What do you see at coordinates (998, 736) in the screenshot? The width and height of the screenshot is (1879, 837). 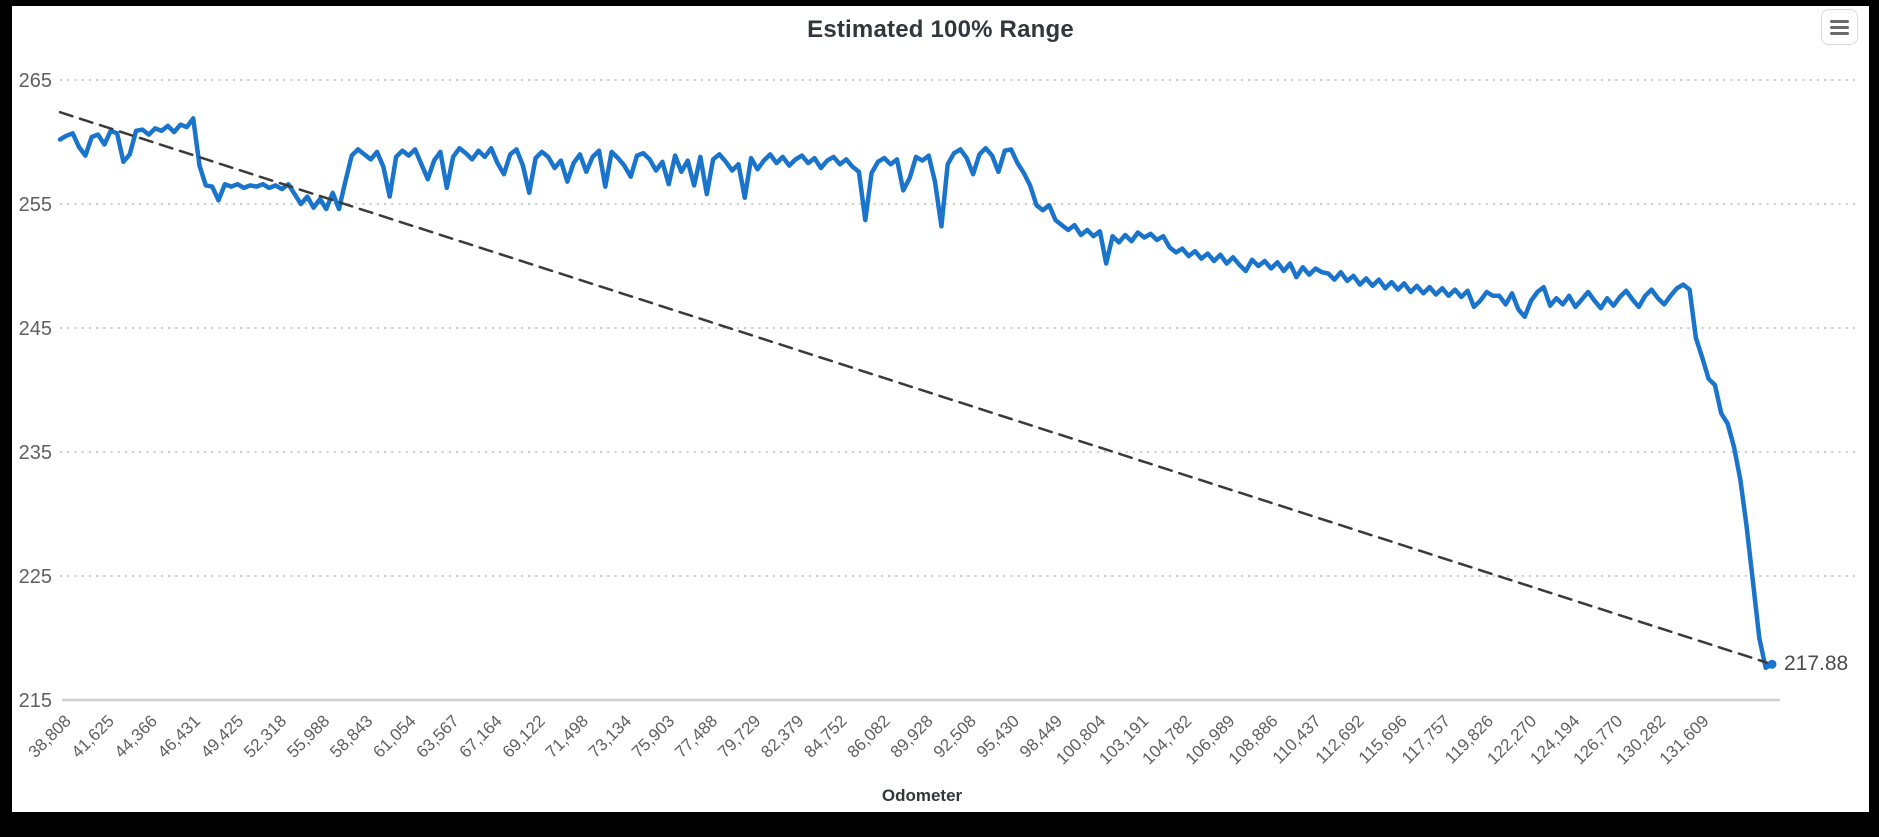 I see `svg-text: 95,430` at bounding box center [998, 736].